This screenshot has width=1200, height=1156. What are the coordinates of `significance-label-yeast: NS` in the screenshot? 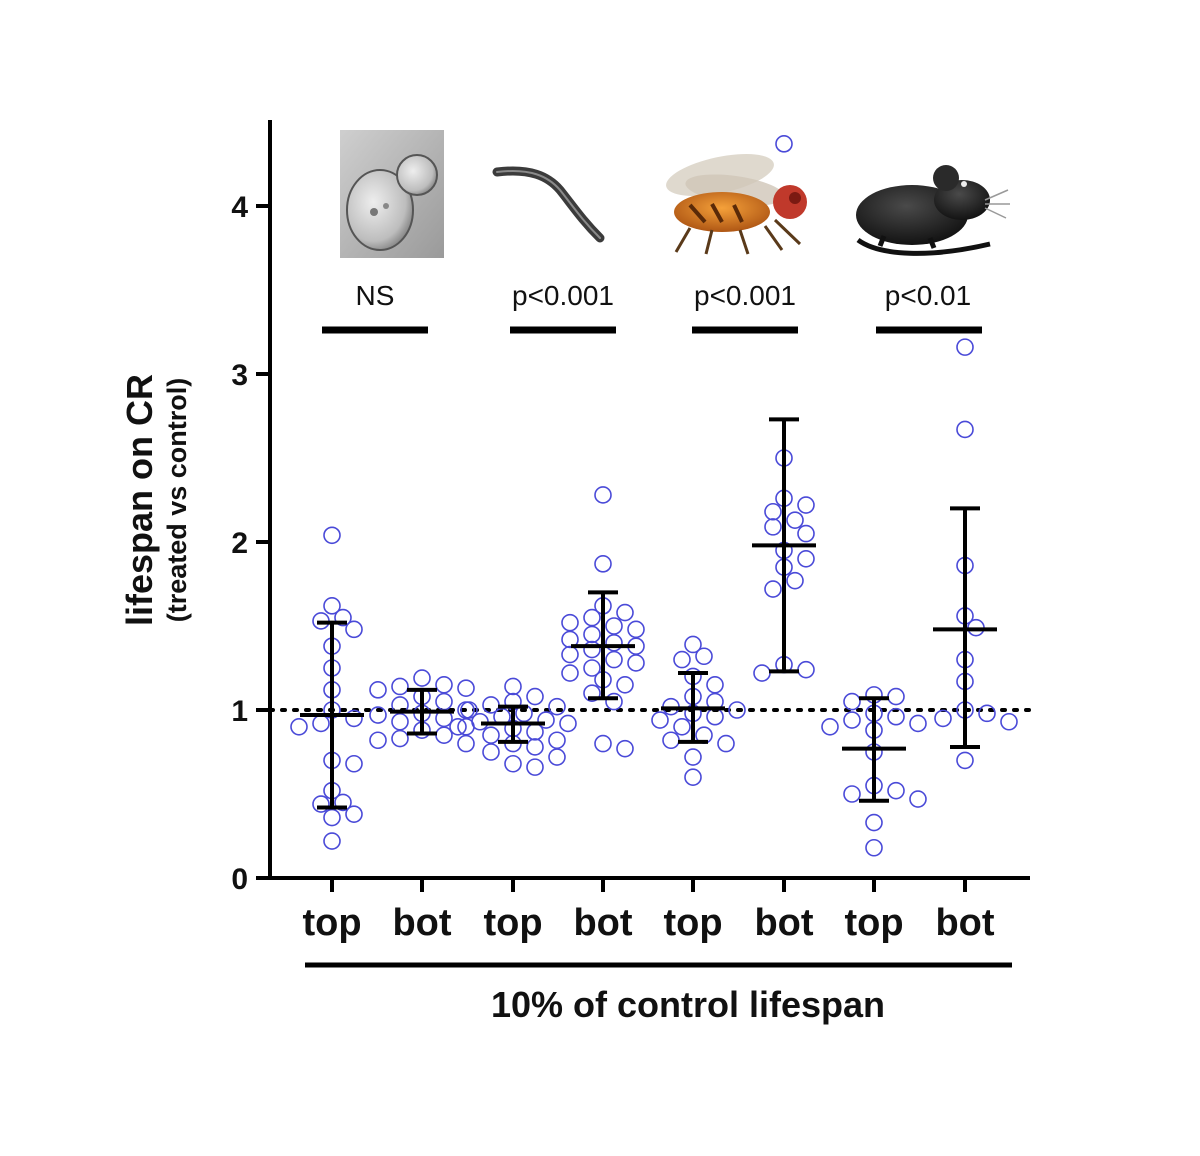 It's located at (375, 295).